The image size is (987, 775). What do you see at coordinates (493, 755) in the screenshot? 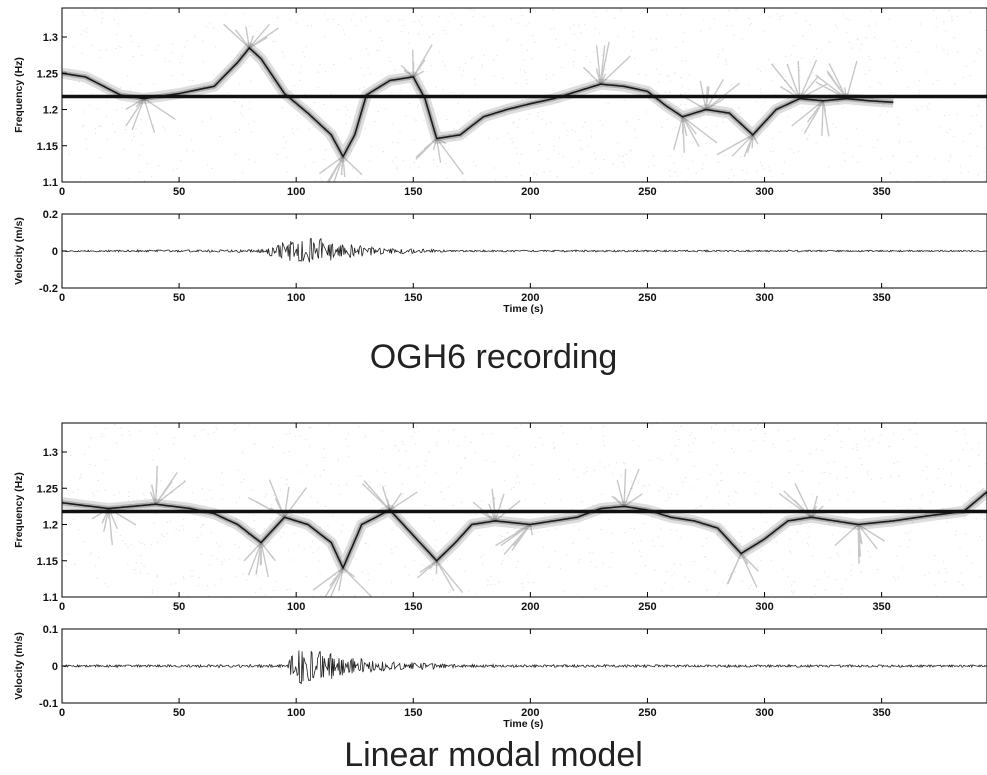
I see `bottom-caption: Linear modal model` at bounding box center [493, 755].